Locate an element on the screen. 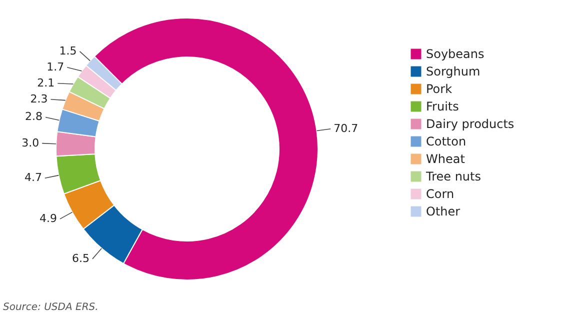 The height and width of the screenshot is (322, 561). legend-label: Tree nuts is located at coordinates (453, 177).